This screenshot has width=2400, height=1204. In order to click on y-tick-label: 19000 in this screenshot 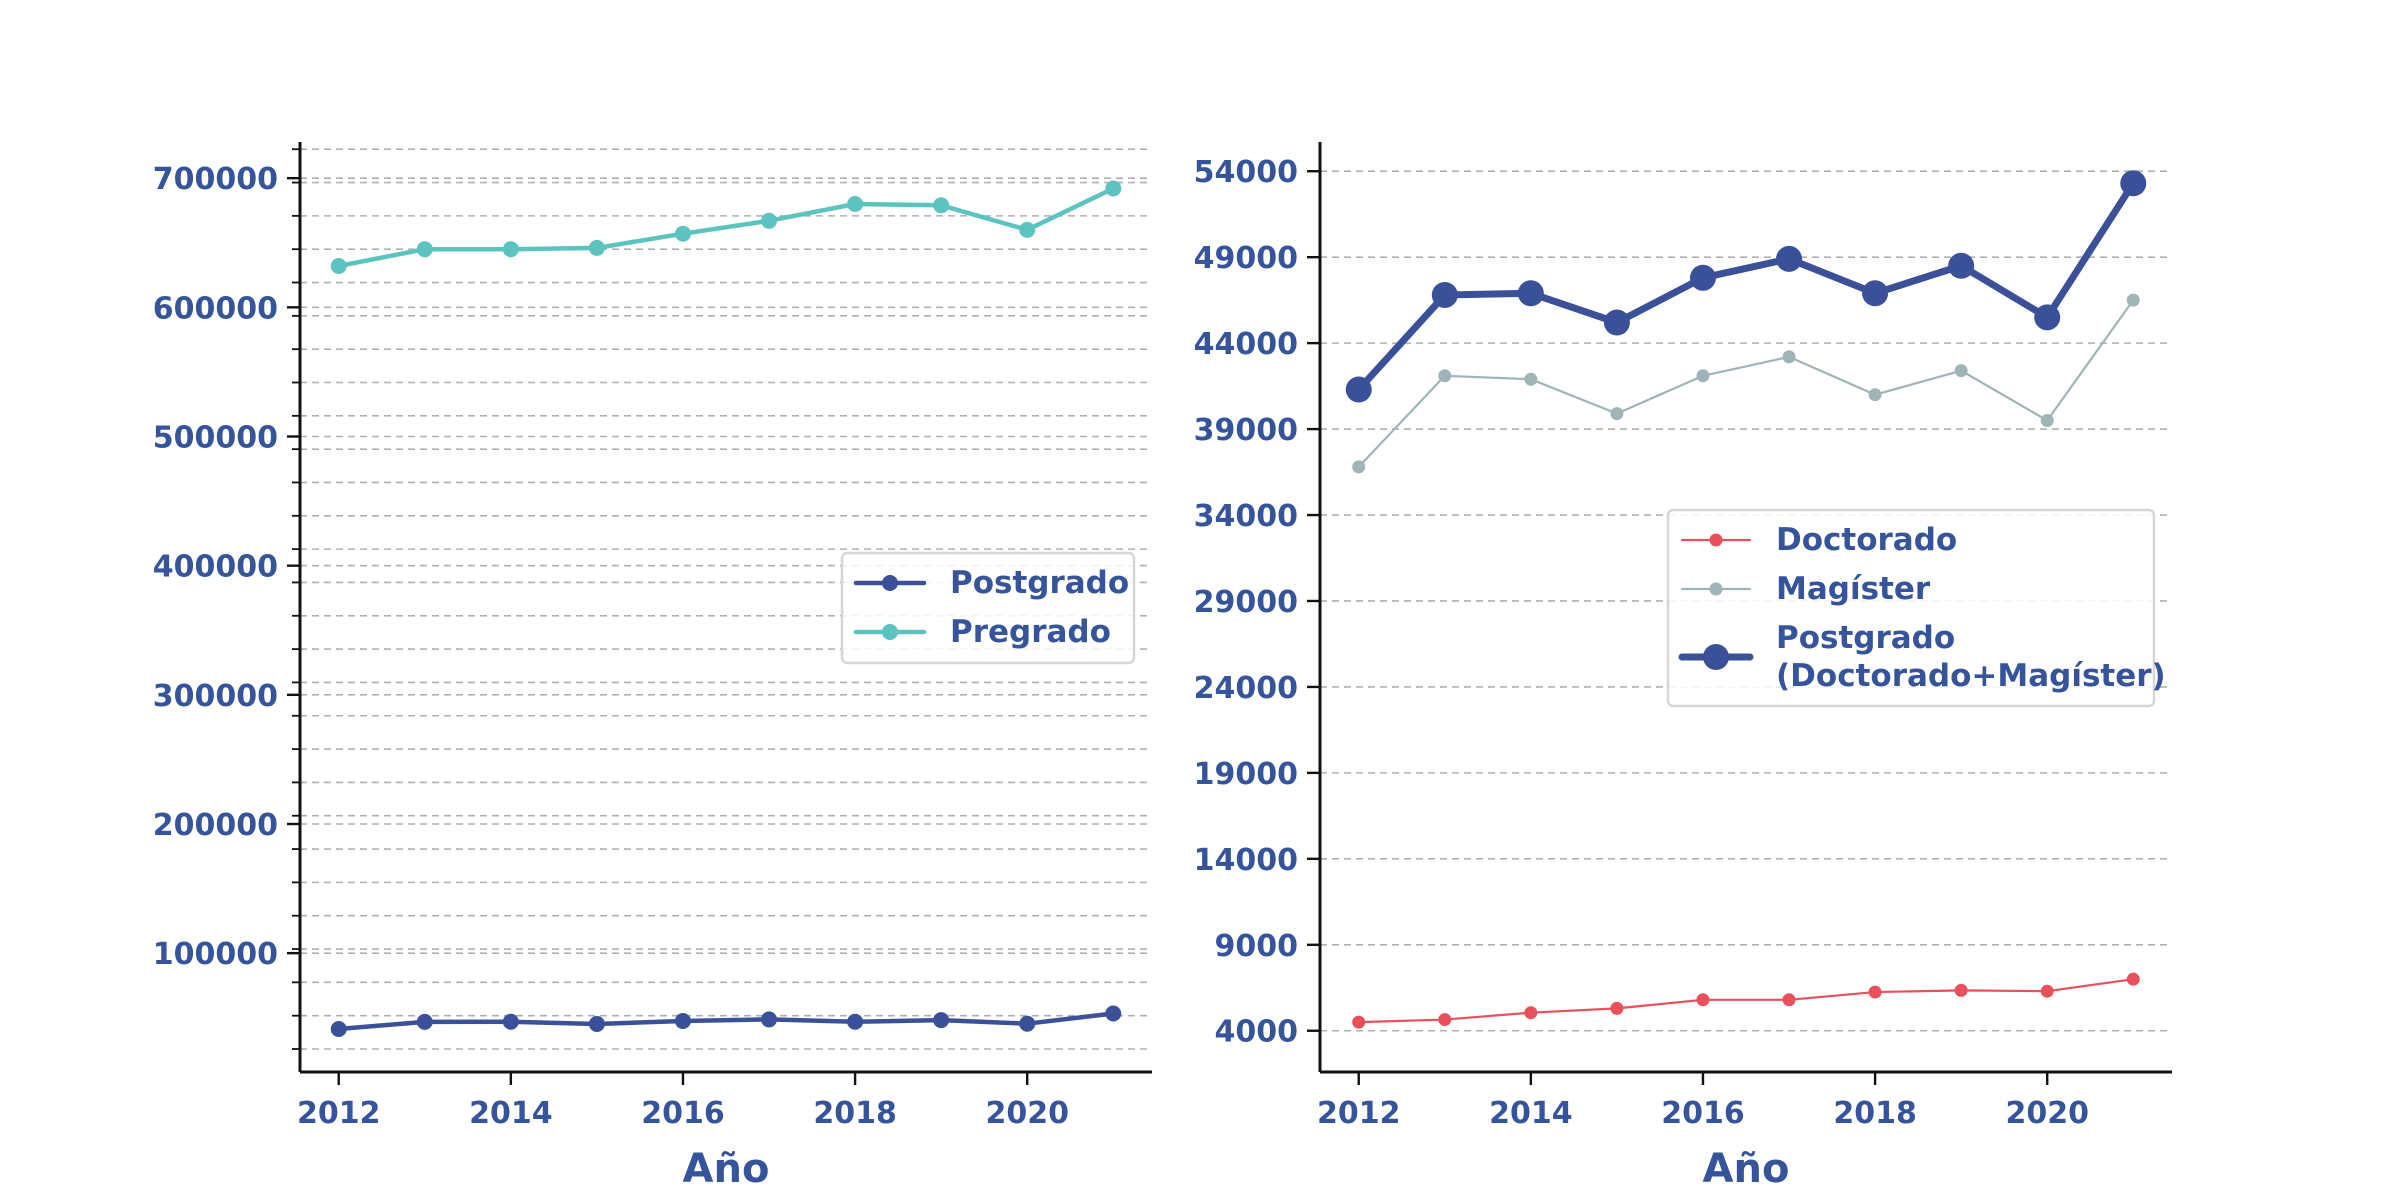, I will do `click(1246, 774)`.